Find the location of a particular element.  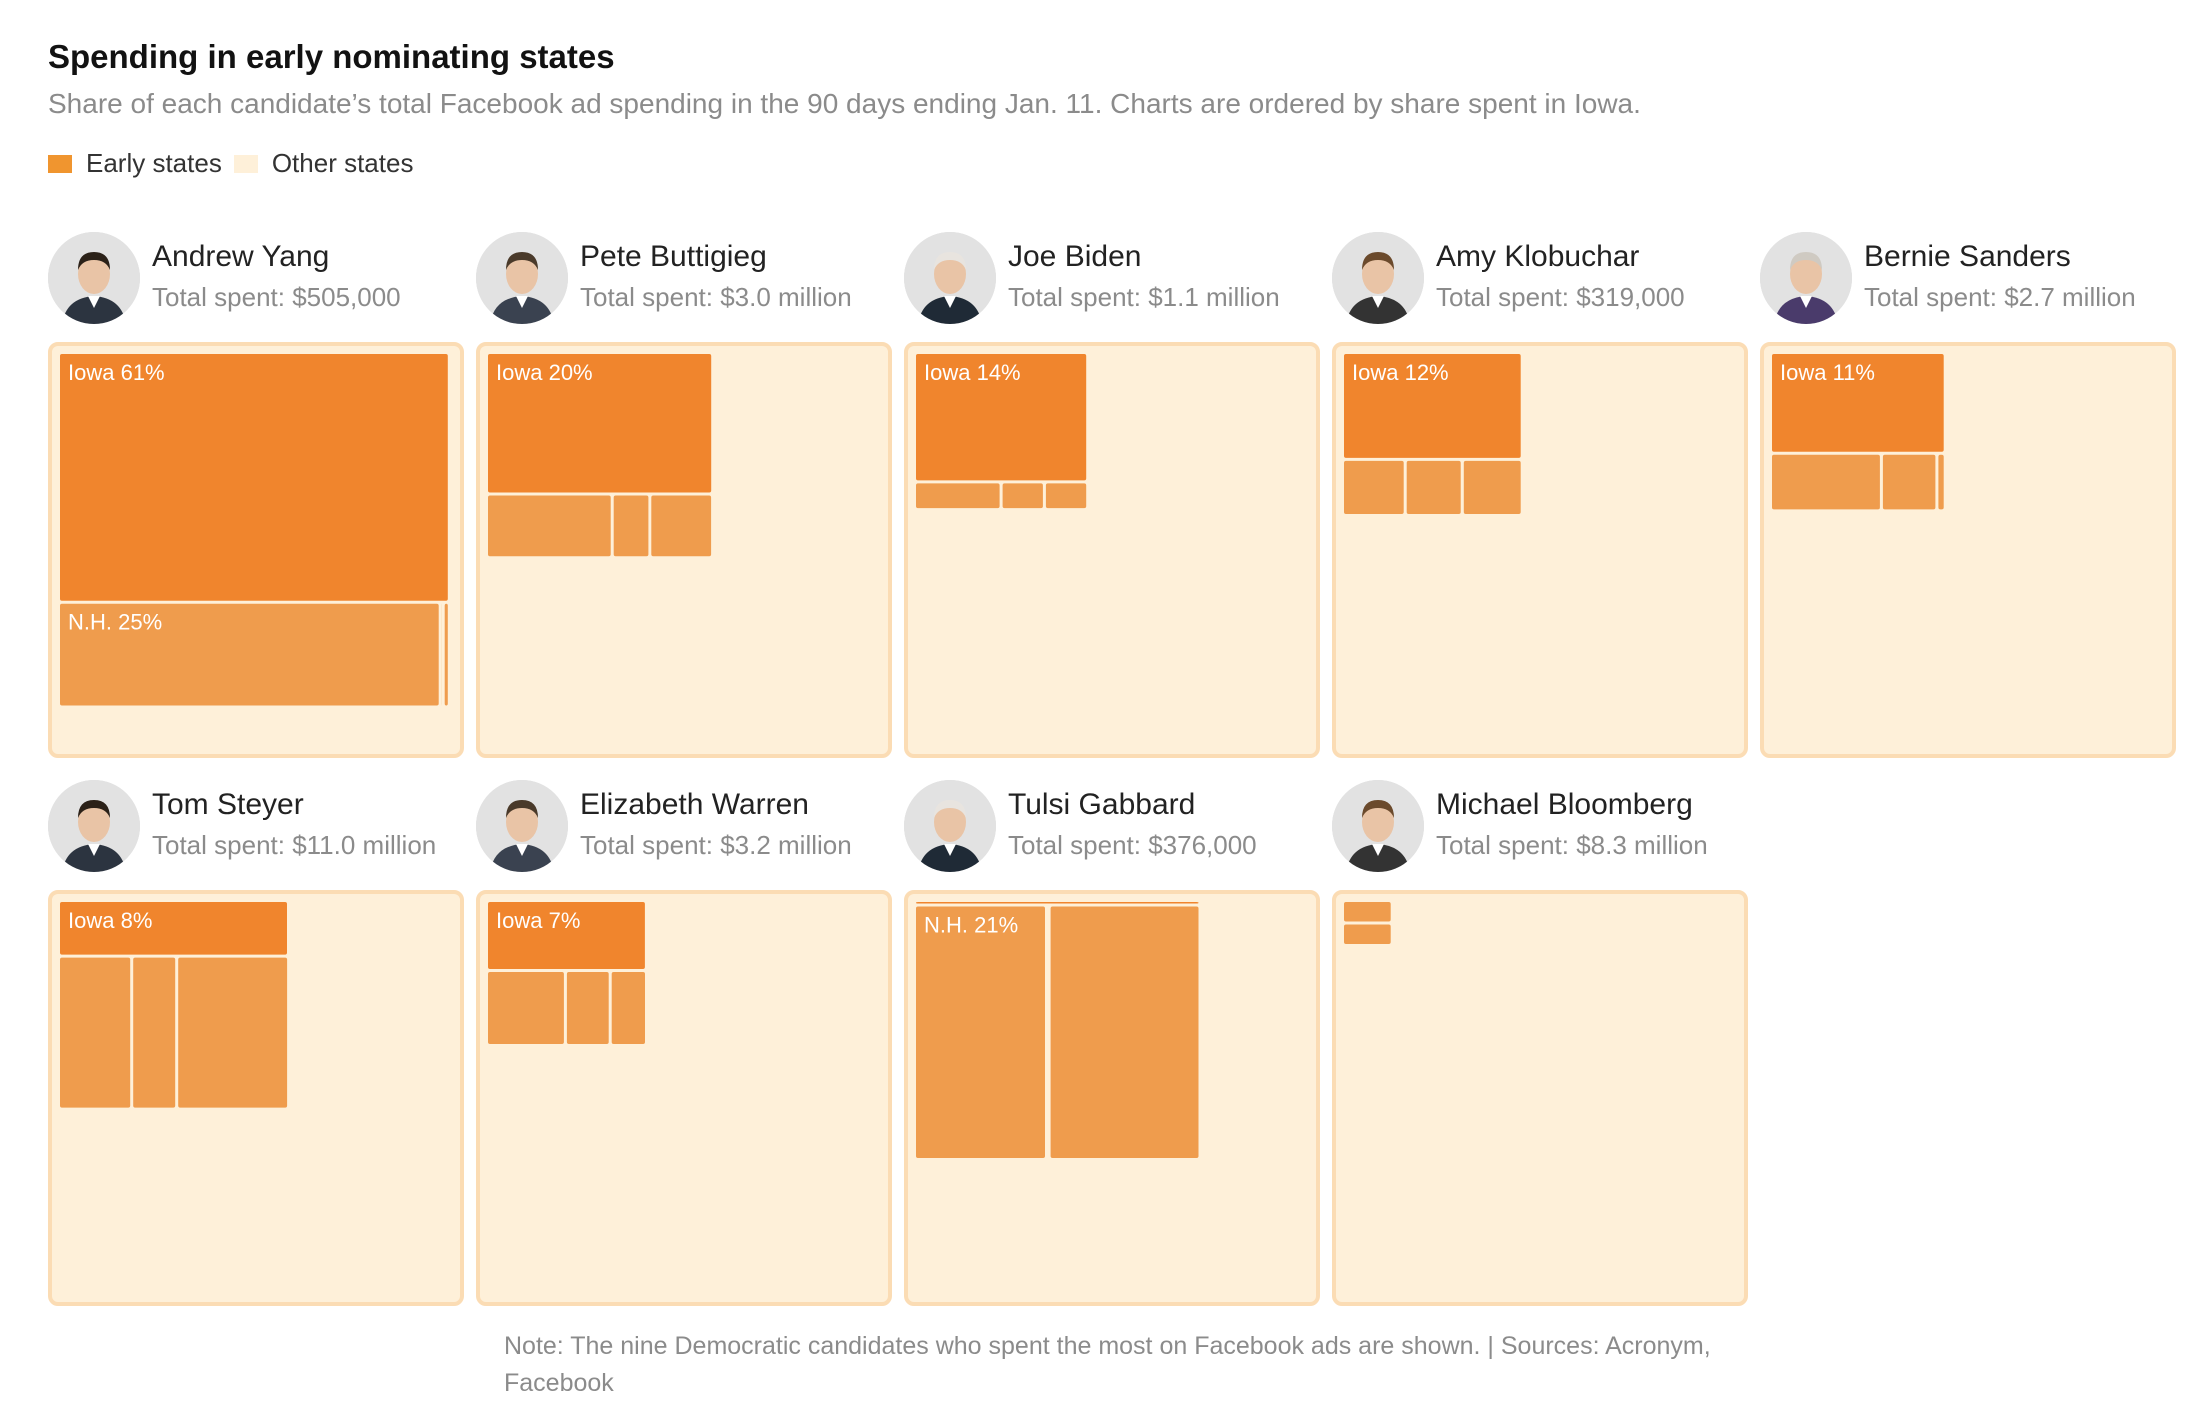

candidate-total-spent: Total spent: $3.2 million is located at coordinates (716, 845).